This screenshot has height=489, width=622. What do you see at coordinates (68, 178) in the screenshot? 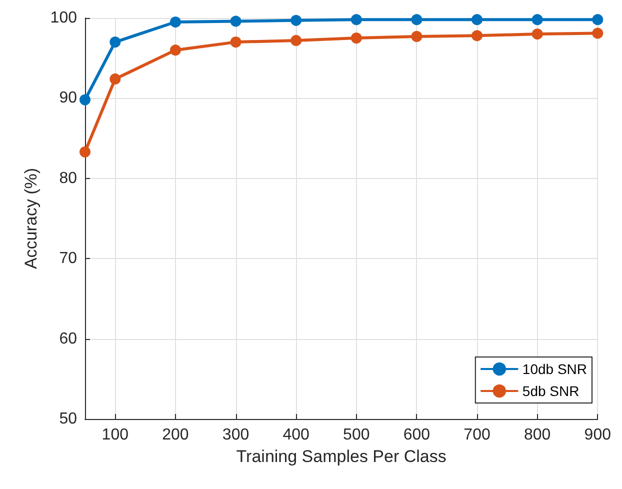
I see `y-tick-label: 80` at bounding box center [68, 178].